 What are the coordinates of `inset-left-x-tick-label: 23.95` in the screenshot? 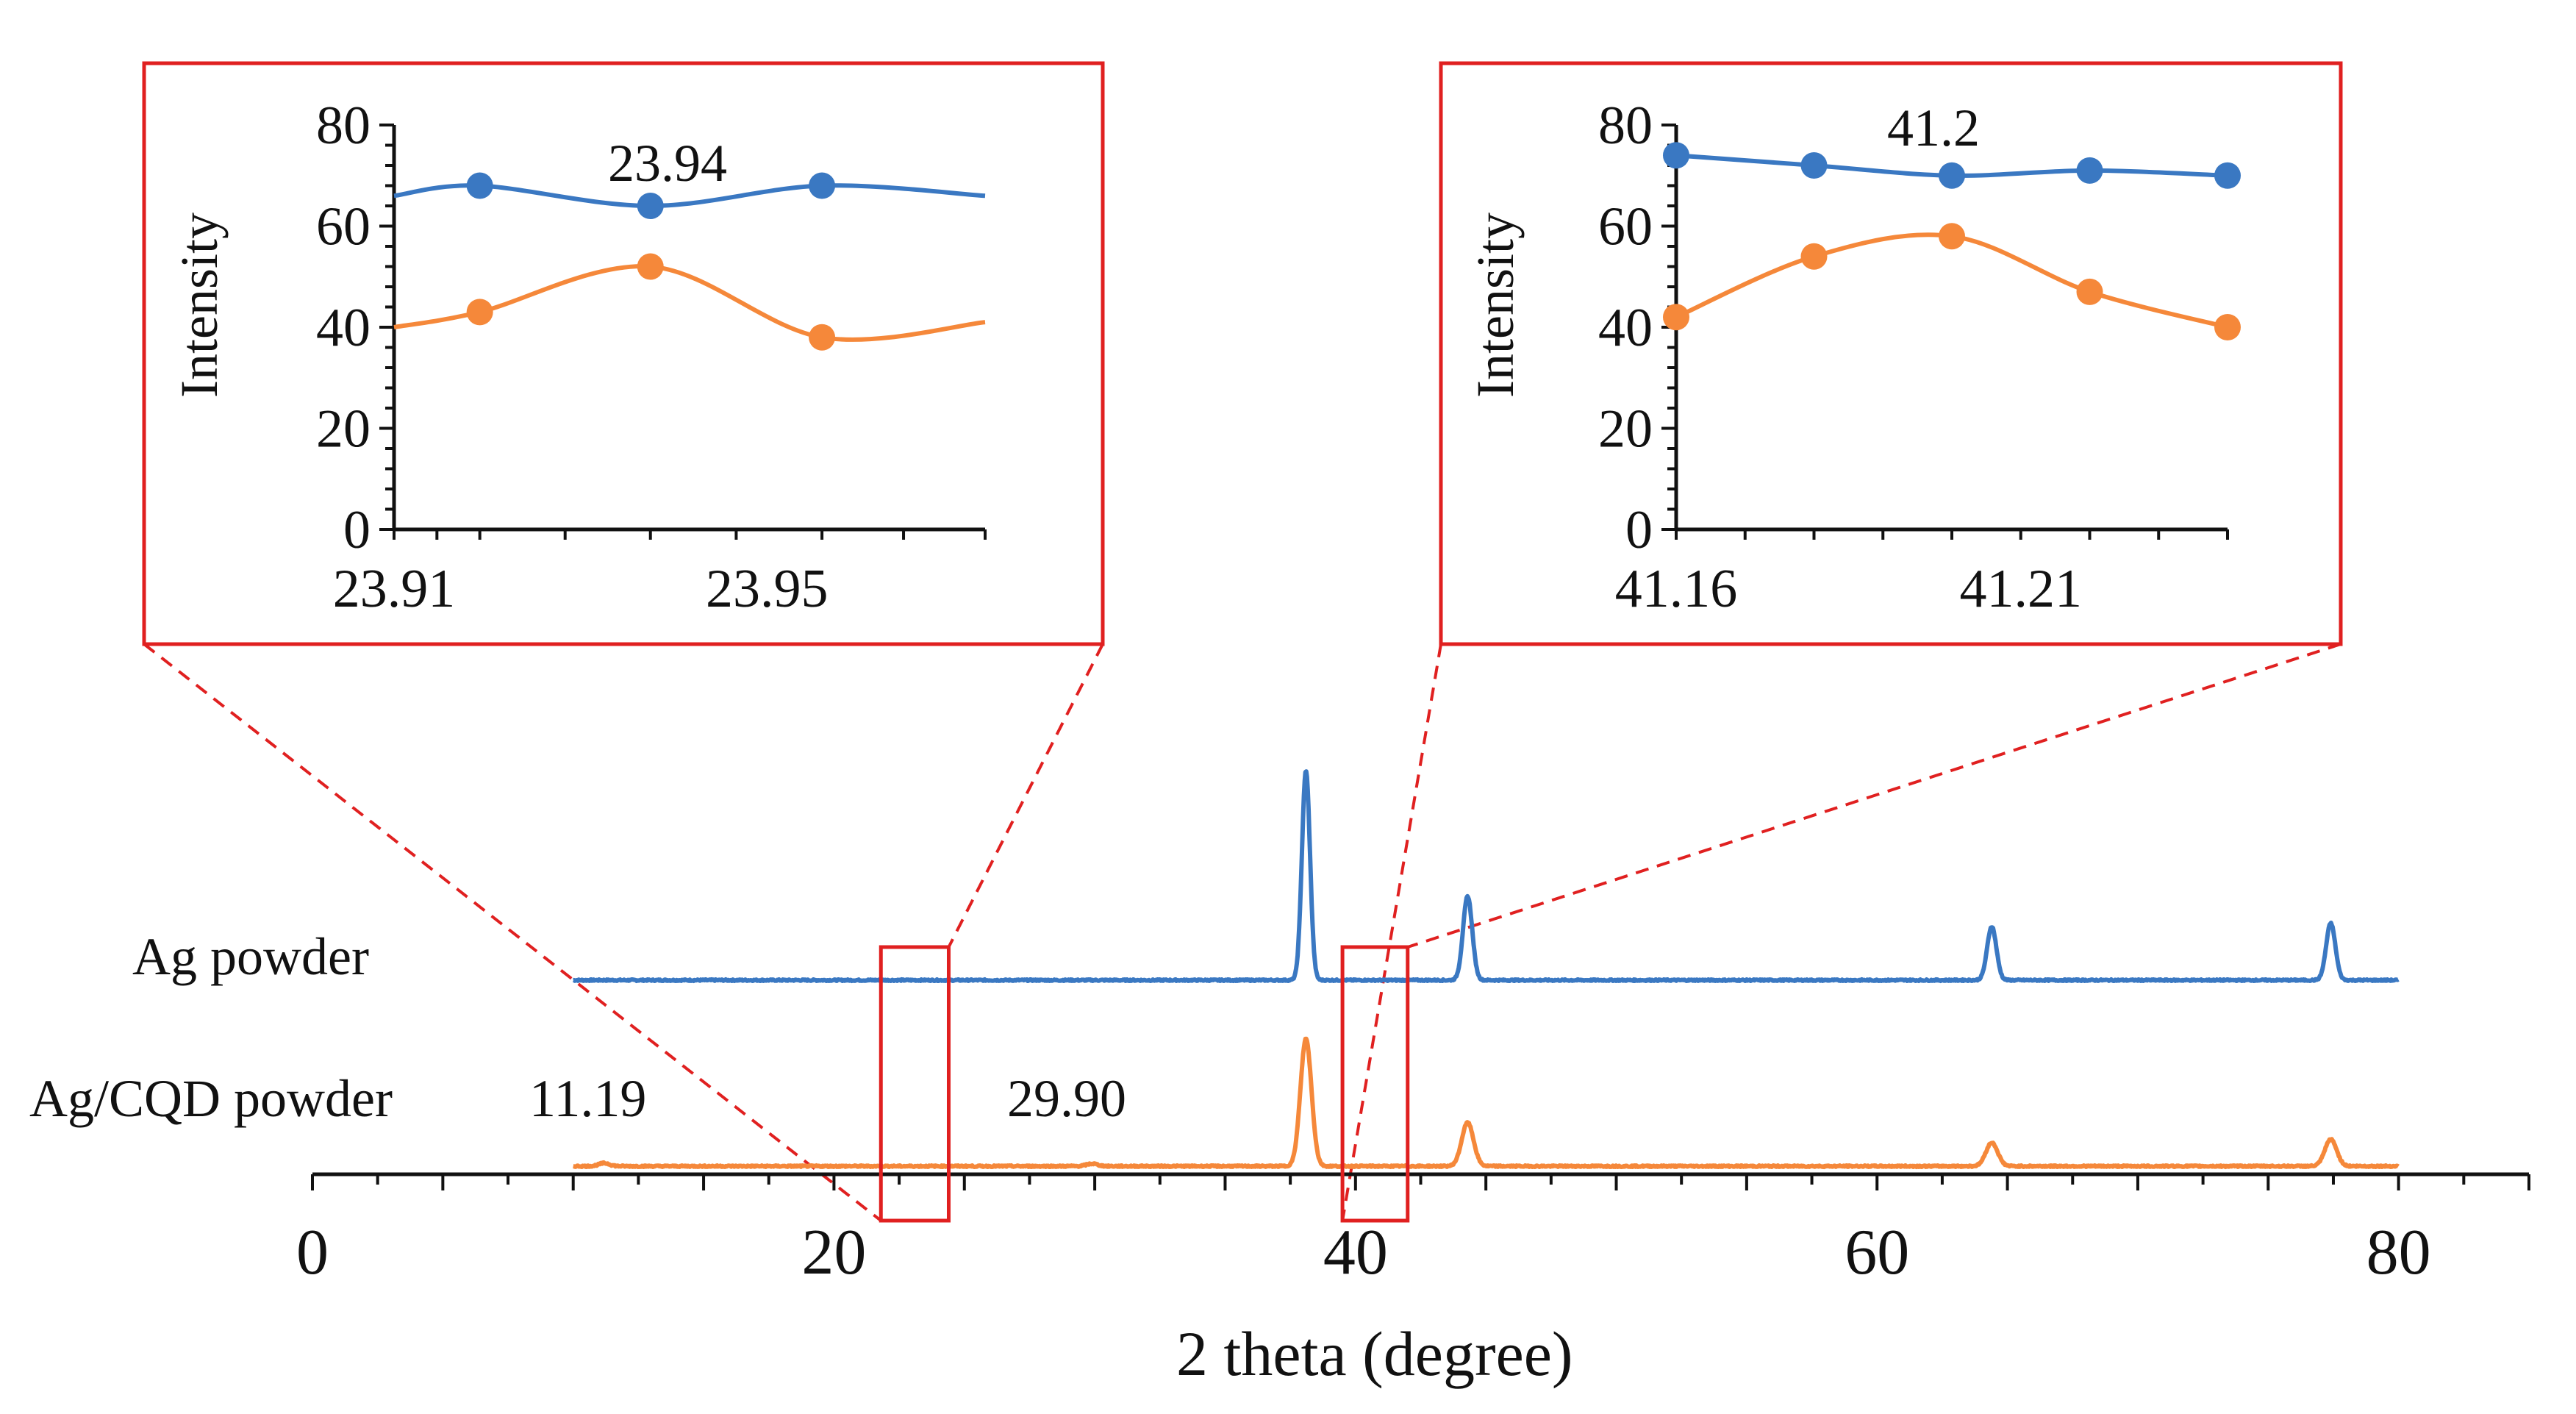 It's located at (767, 589).